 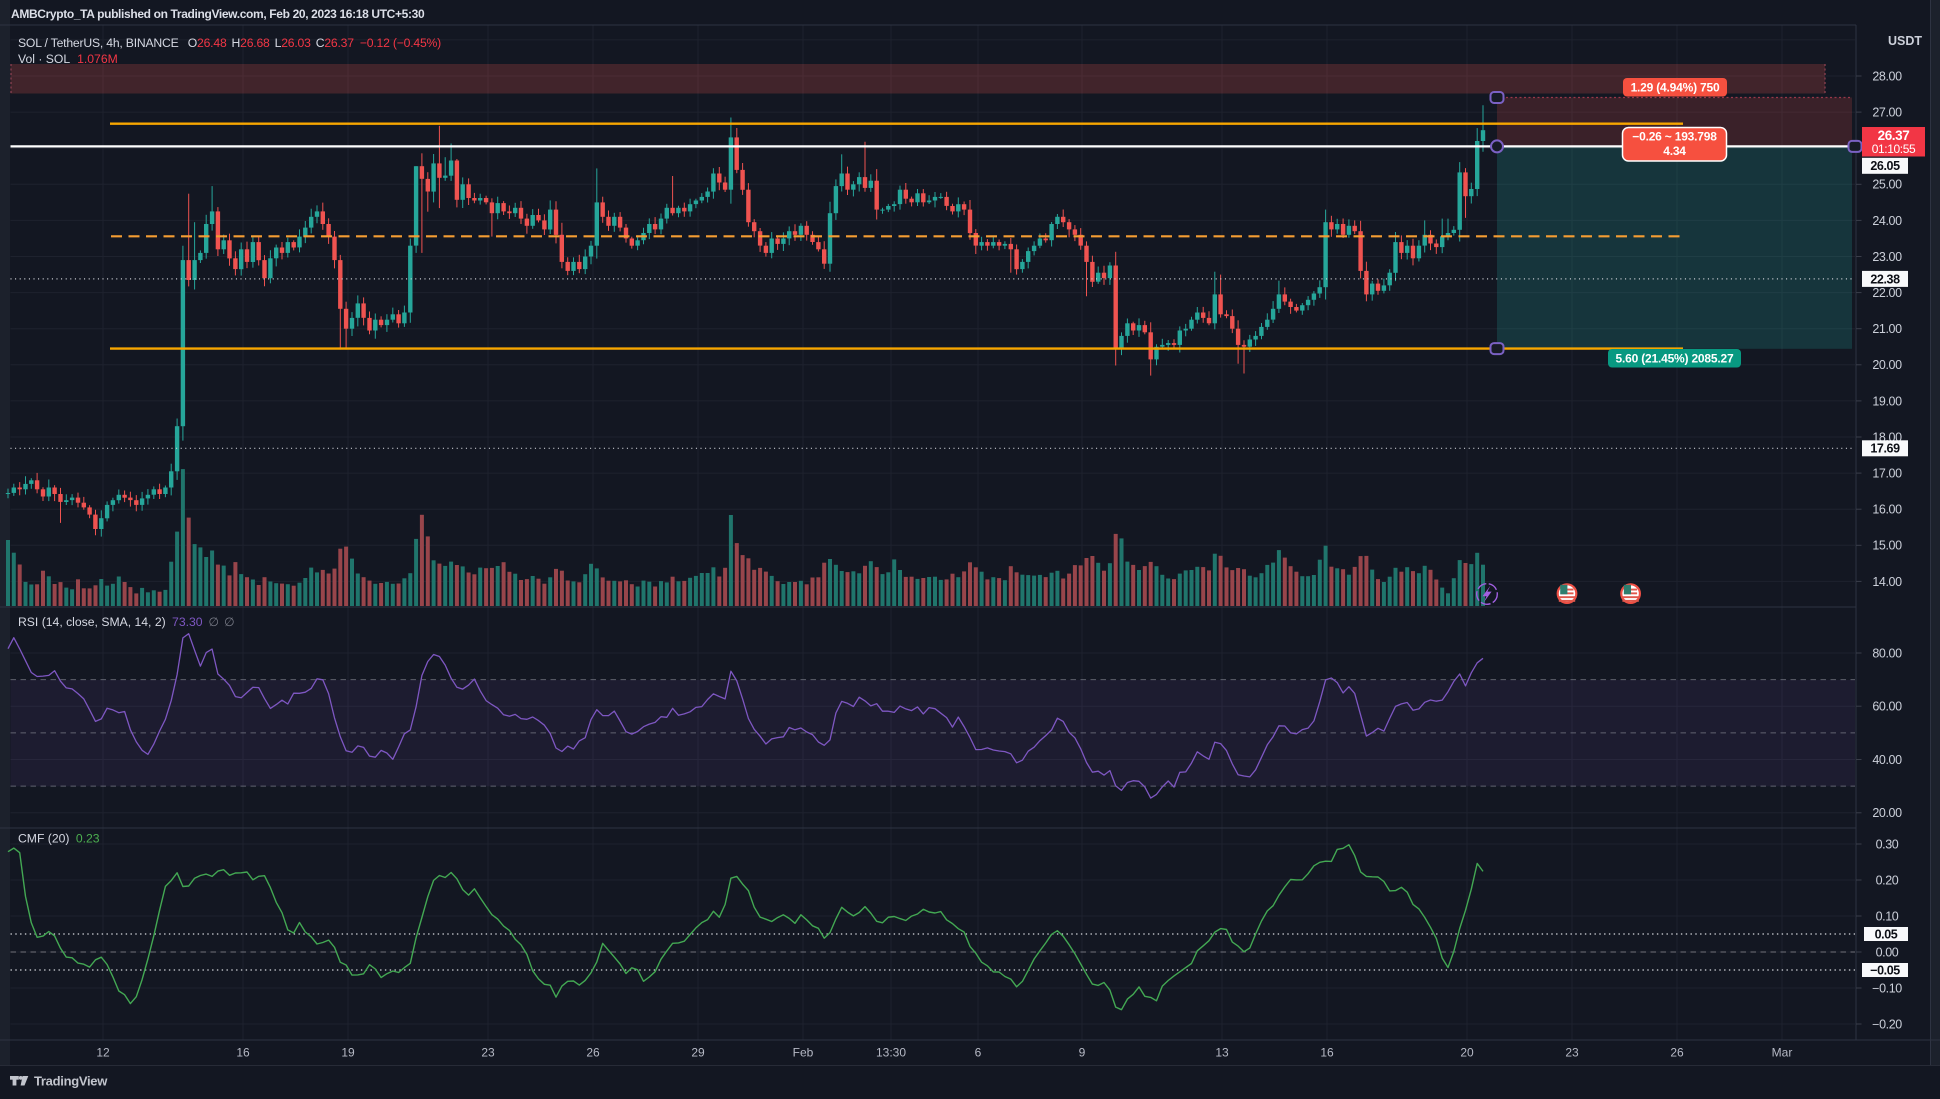 I want to click on svg-text: 16.00, so click(x=1887, y=510).